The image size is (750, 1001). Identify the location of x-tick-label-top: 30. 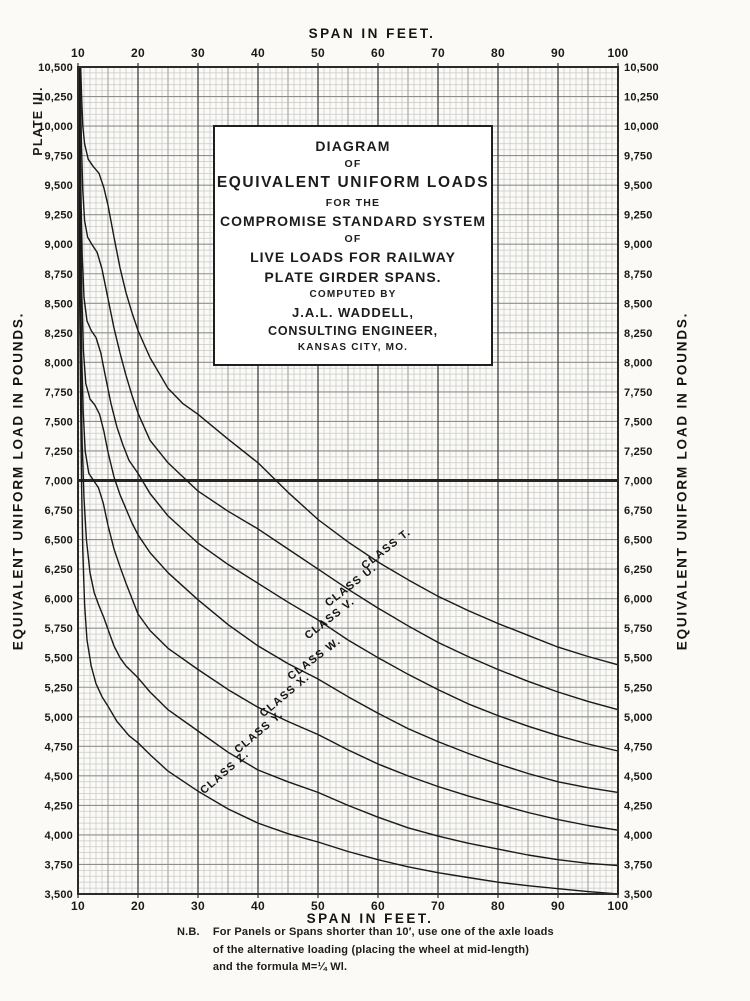
(198, 53).